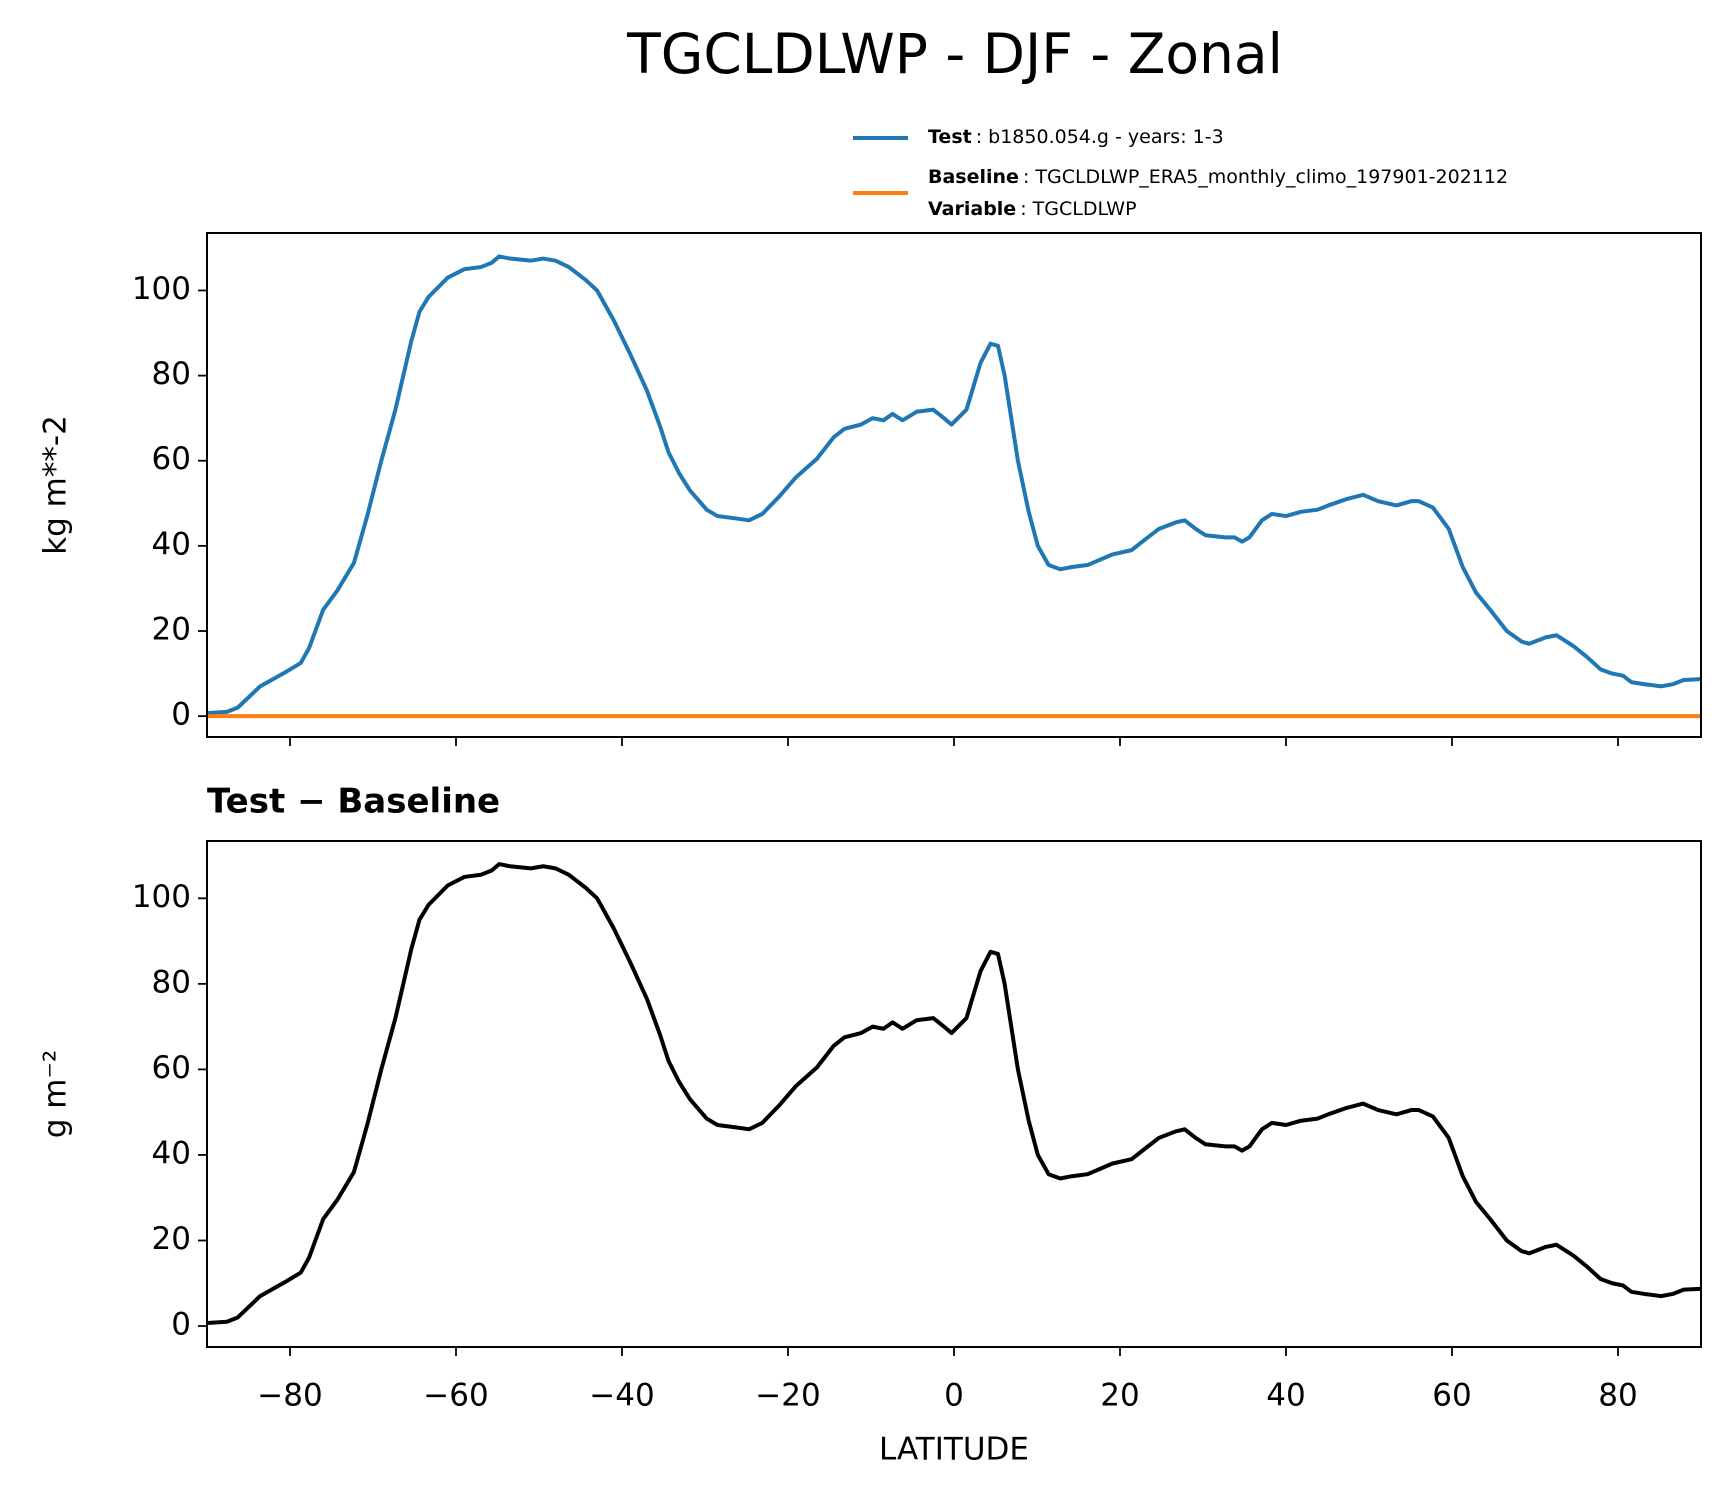  Describe the element at coordinates (56, 485) in the screenshot. I see `y-axis-label: kg m**-2` at that location.